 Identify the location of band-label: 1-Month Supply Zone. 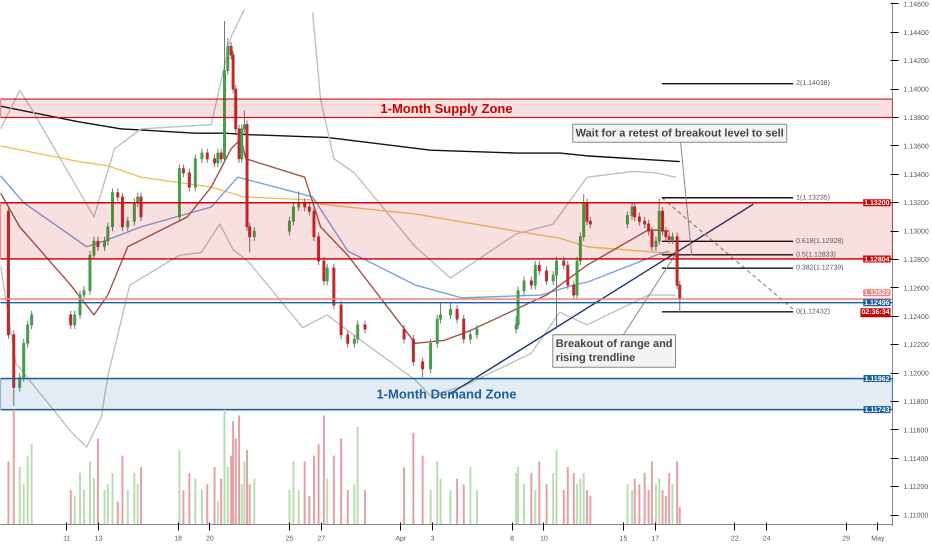
(446, 108).